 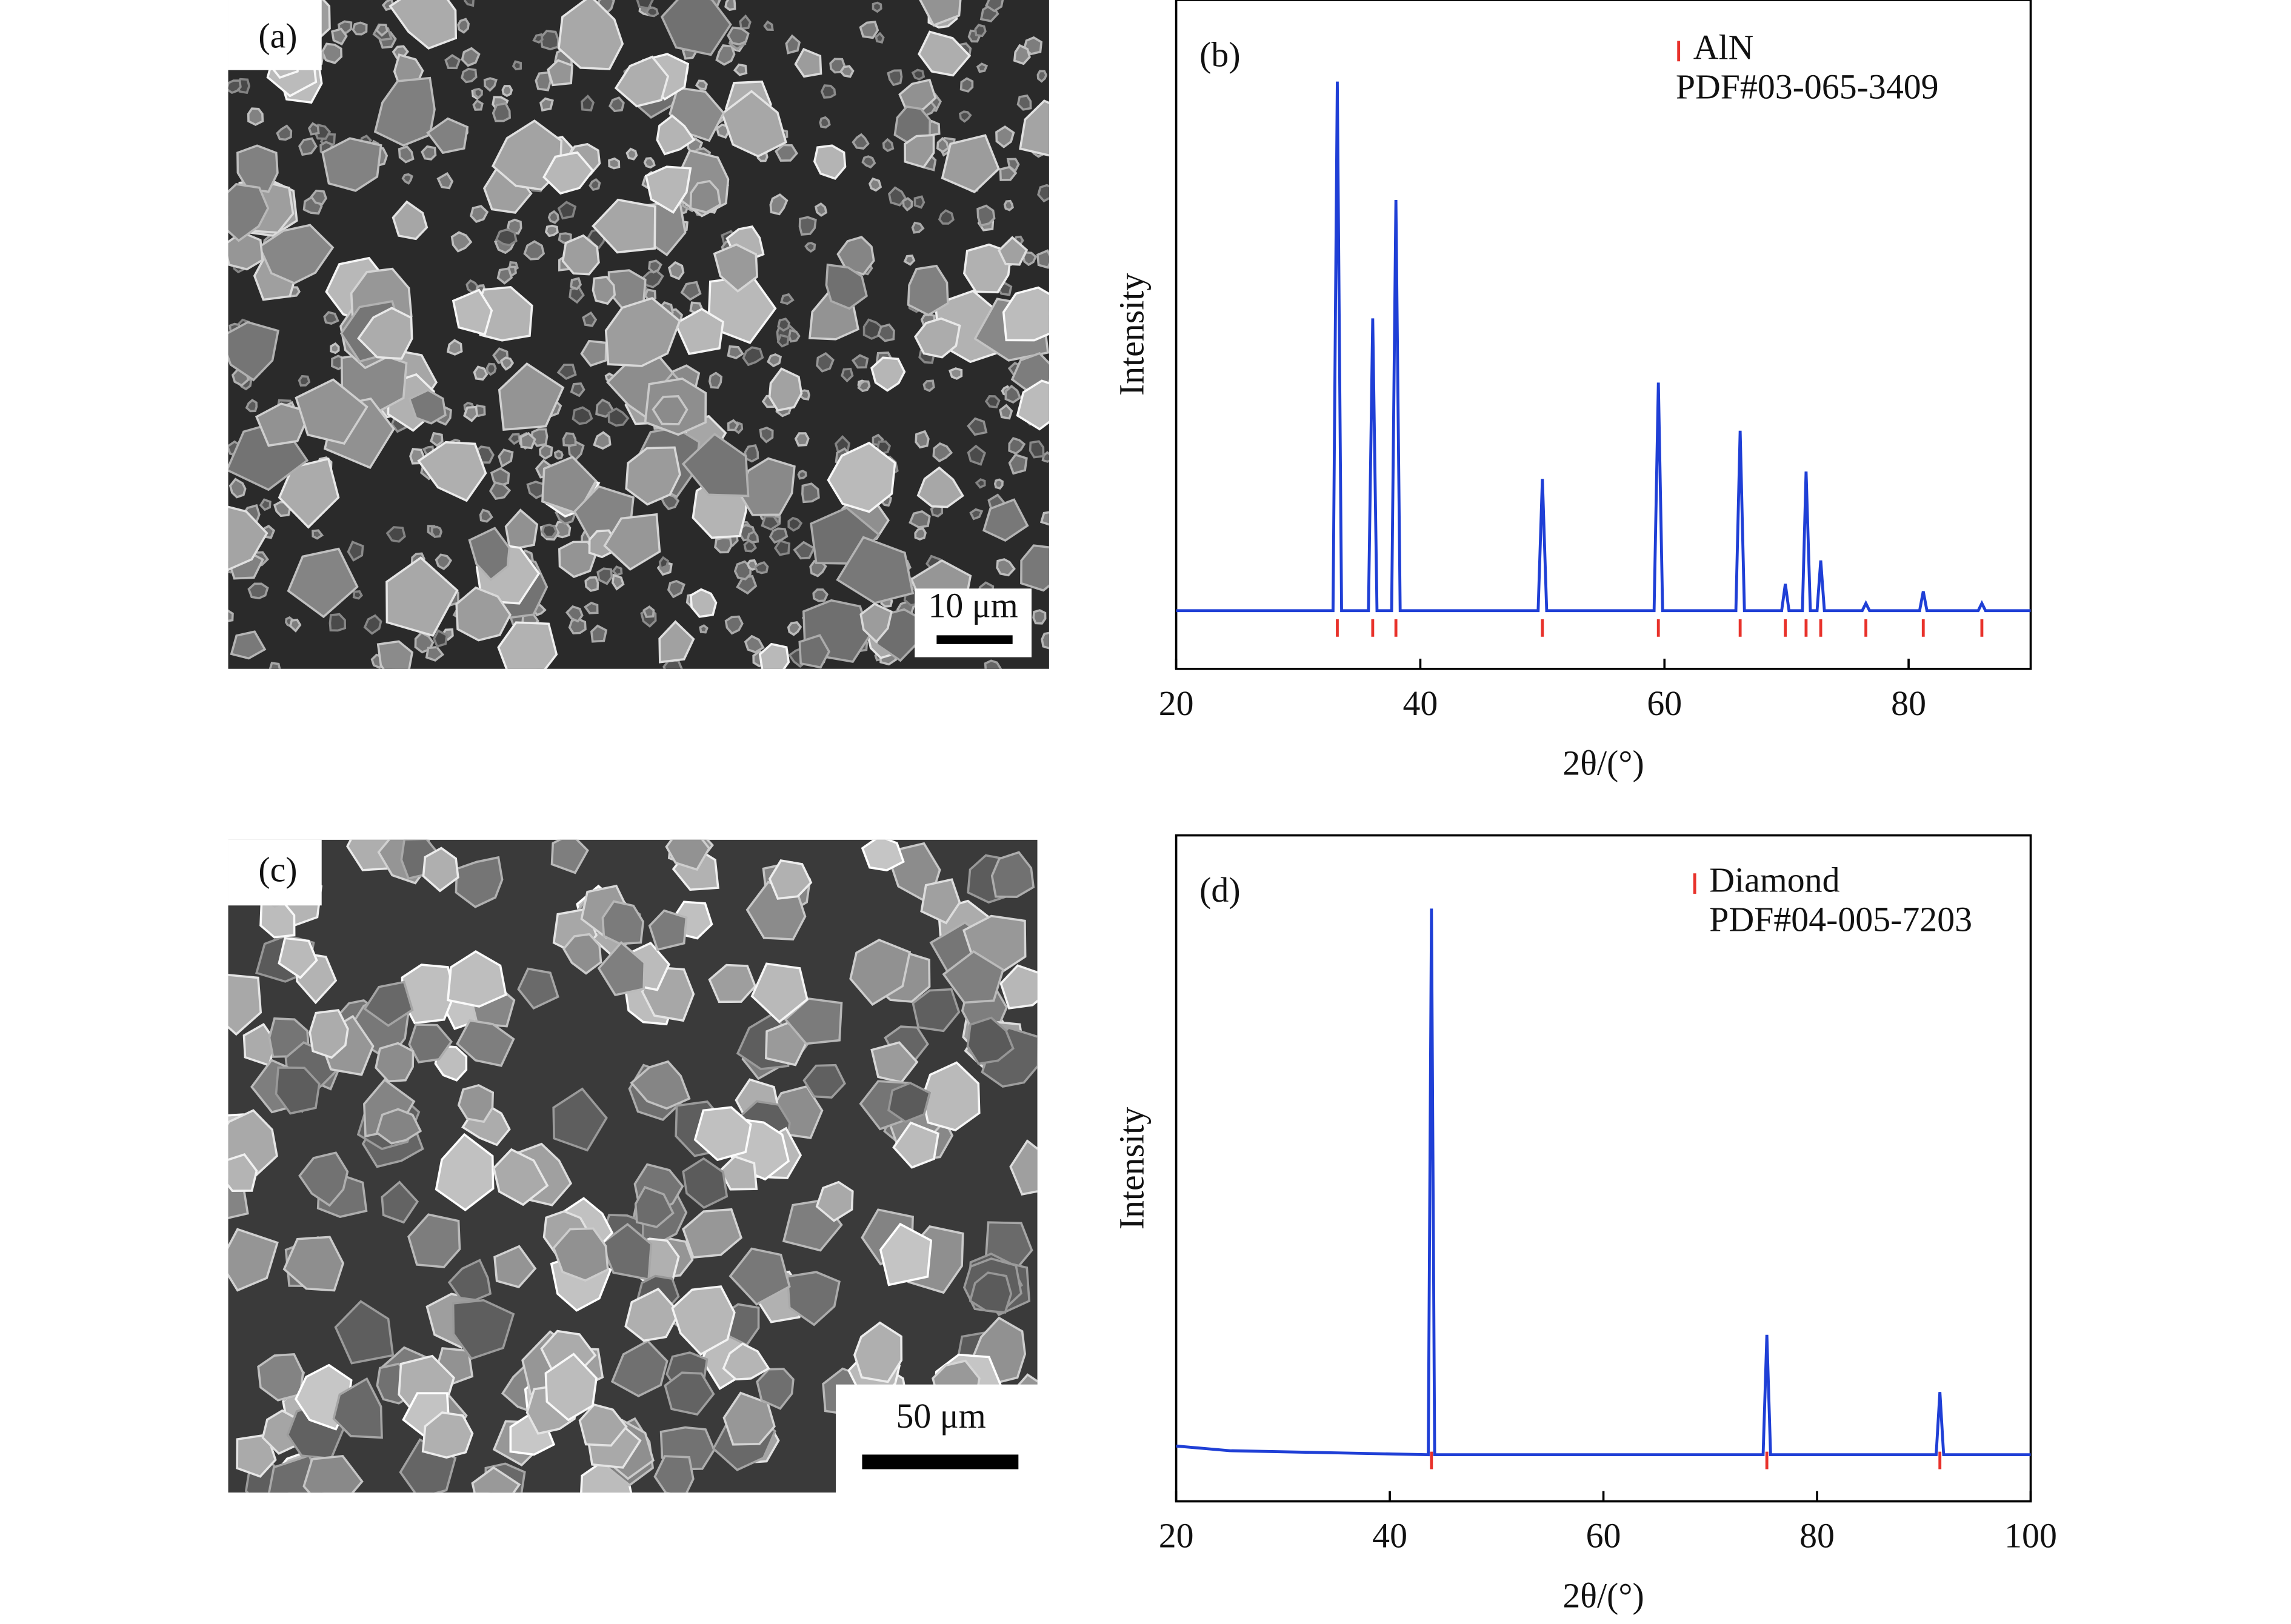 I want to click on scale-box, so click(x=973, y=623).